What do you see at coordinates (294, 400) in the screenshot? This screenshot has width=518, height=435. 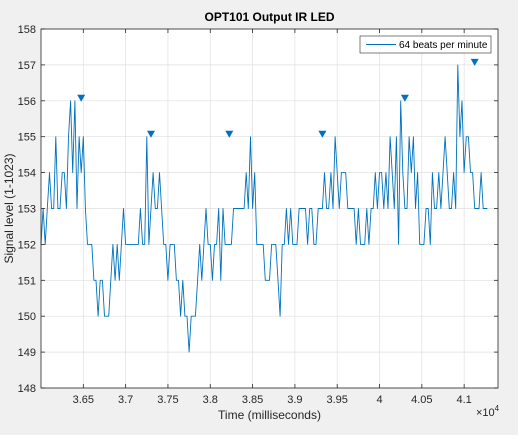 I see `x-tick-label: 3.9` at bounding box center [294, 400].